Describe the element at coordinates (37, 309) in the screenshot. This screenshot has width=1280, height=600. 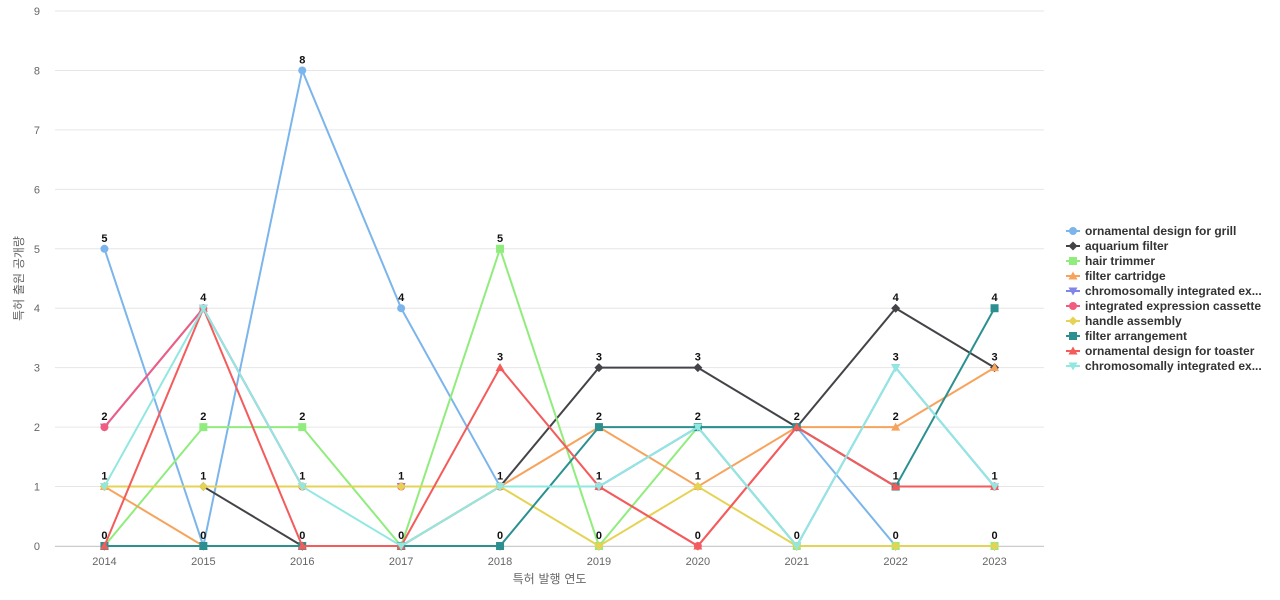
I see `y-tick-label: 4` at that location.